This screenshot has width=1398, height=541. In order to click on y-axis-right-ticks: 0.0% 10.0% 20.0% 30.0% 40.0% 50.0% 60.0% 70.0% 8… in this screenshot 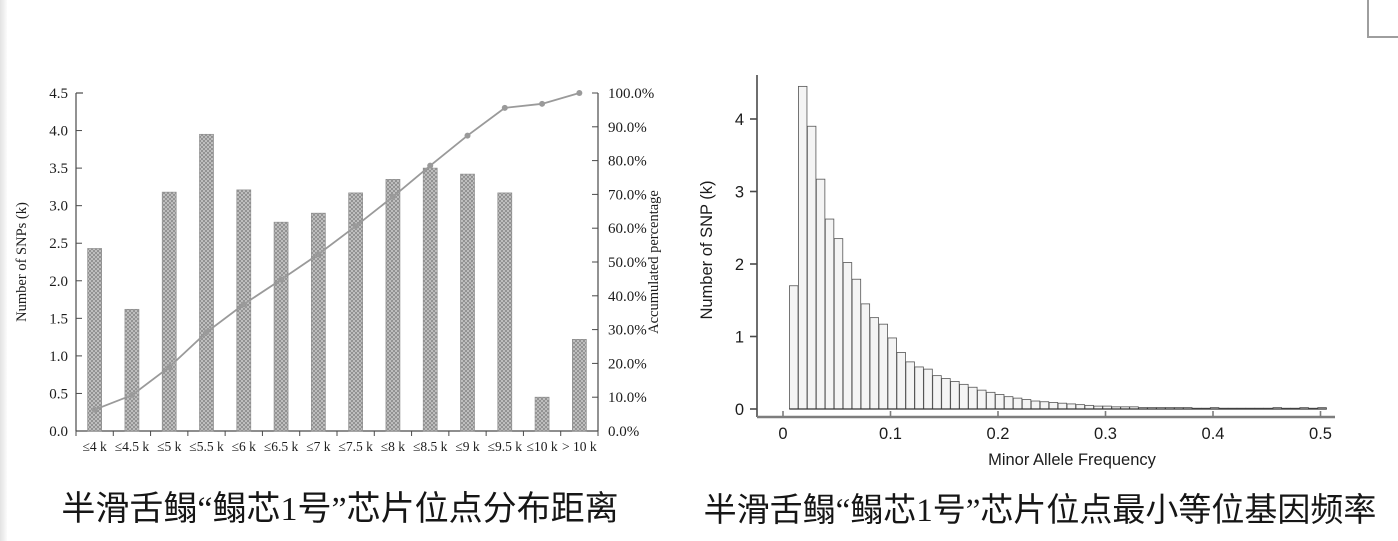, I will do `click(623, 263)`.